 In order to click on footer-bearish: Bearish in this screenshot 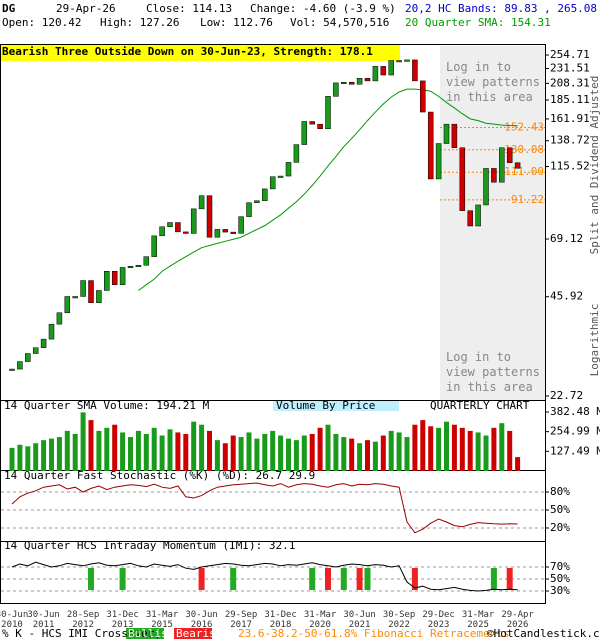, I will do `click(199, 633)`.